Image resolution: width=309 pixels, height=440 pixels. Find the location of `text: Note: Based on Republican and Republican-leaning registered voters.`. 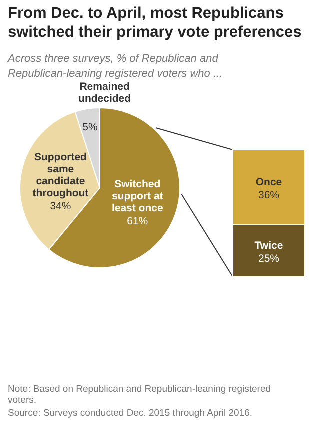

text: Note: Based on Republican and Republican-leaning registered voters. is located at coordinates (140, 395).